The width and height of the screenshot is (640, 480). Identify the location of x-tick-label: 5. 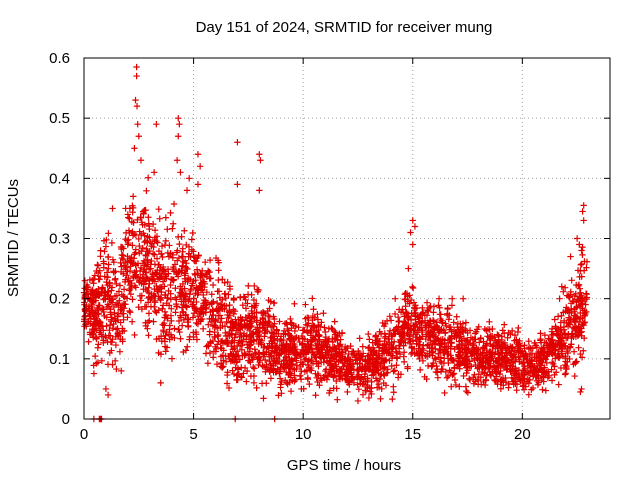
(193, 434).